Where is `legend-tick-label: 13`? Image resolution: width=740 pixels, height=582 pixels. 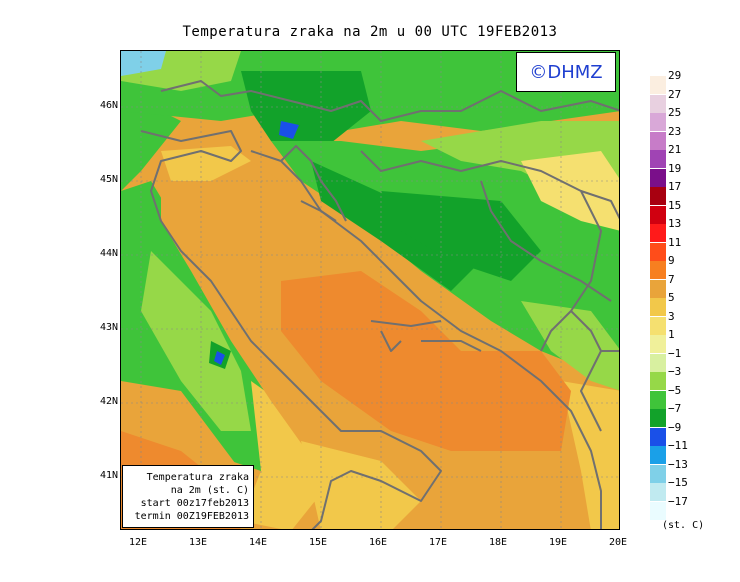 legend-tick-label: 13 is located at coordinates (675, 223).